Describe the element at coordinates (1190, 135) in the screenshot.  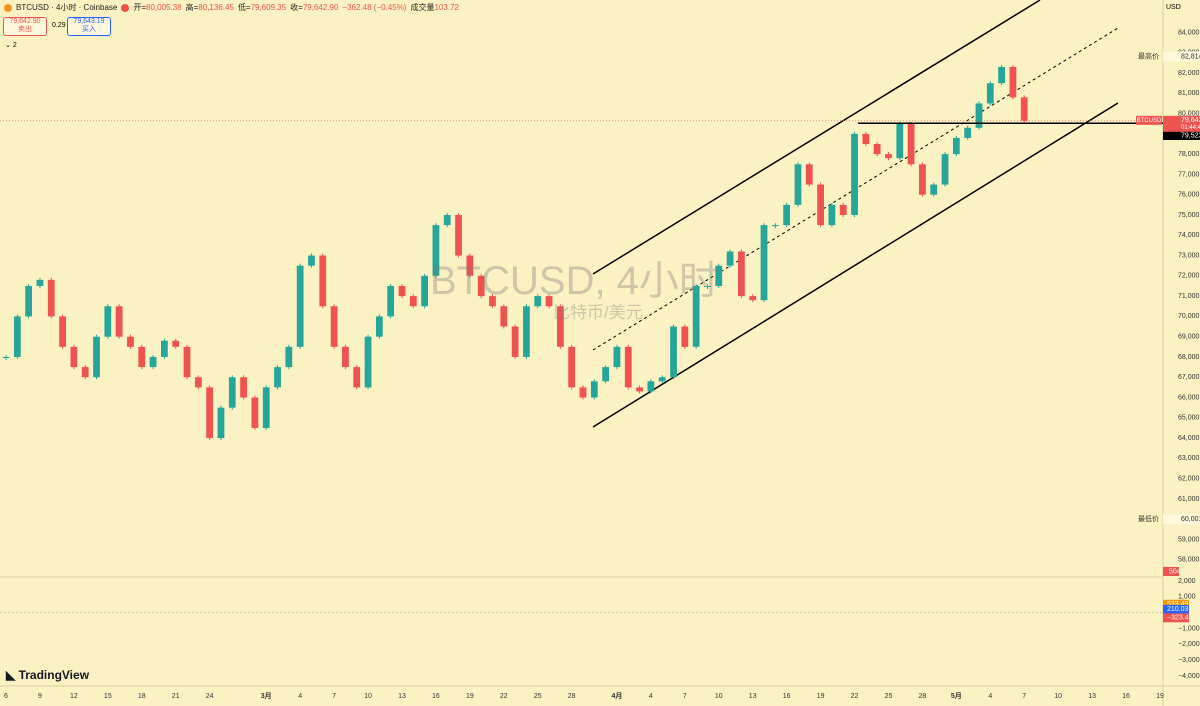
I see `level-label: 79,523.00` at that location.